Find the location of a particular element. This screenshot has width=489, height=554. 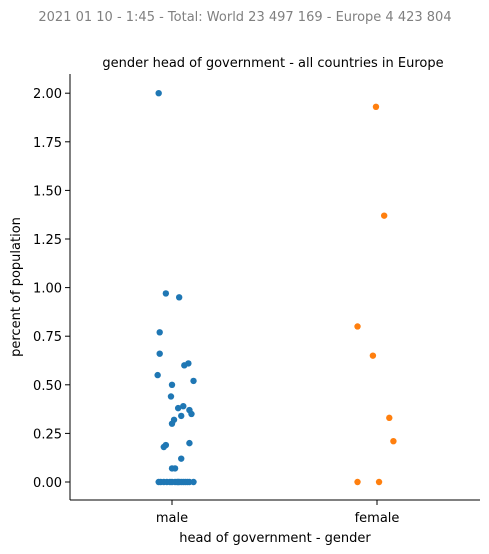

y-tick-label: 0.00 is located at coordinates (47, 483).